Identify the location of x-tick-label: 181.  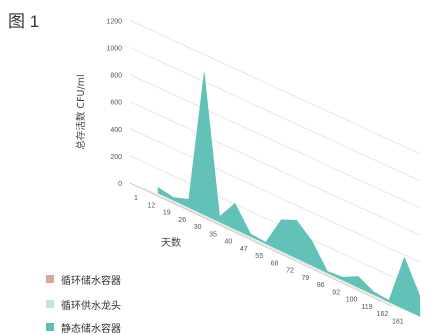
(398, 321).